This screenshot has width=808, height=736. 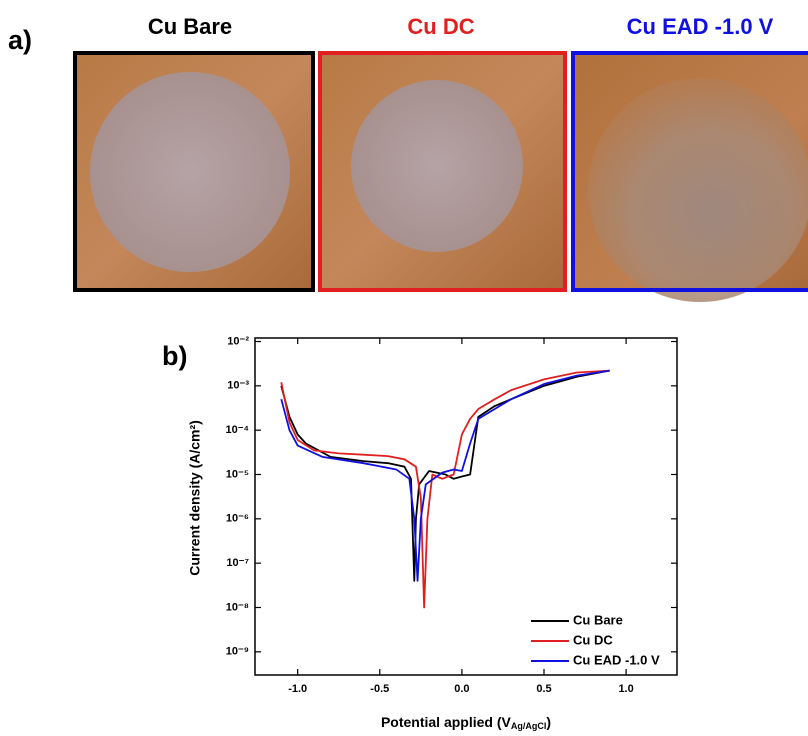 What do you see at coordinates (379, 689) in the screenshot?
I see `x-tick-label: -0.5` at bounding box center [379, 689].